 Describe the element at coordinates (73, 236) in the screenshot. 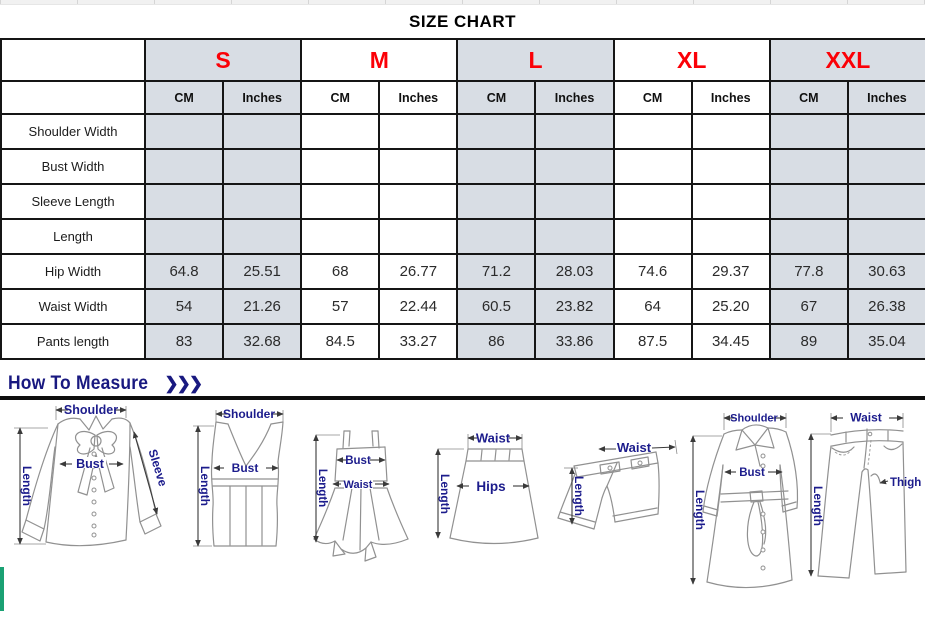

I see `row-label: Length` at that location.